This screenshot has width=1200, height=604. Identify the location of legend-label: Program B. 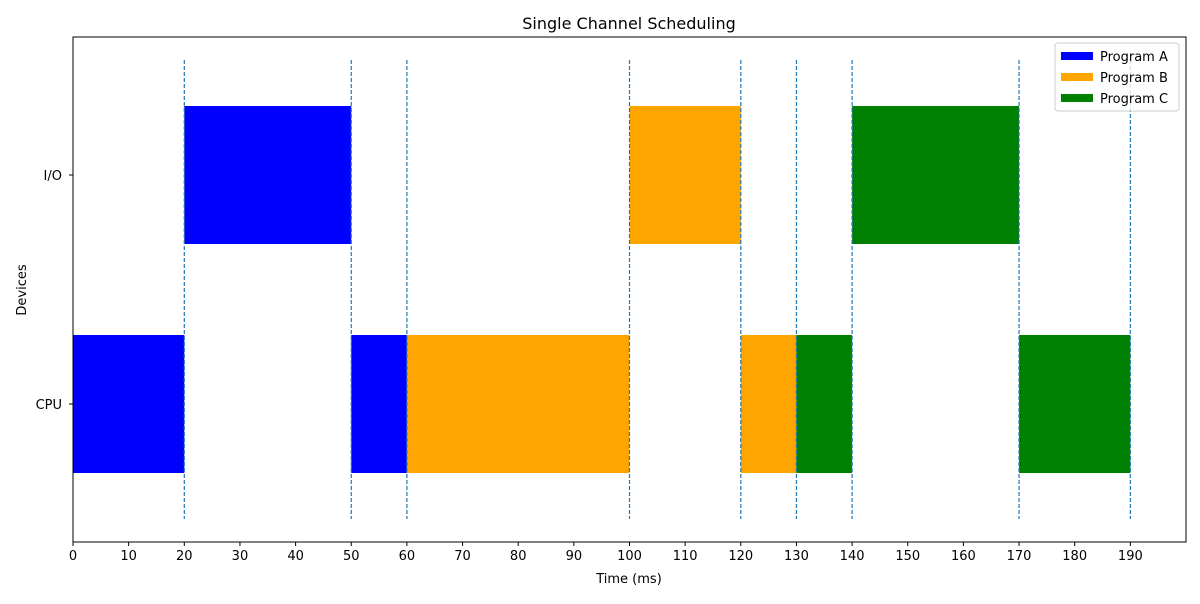
(1134, 78).